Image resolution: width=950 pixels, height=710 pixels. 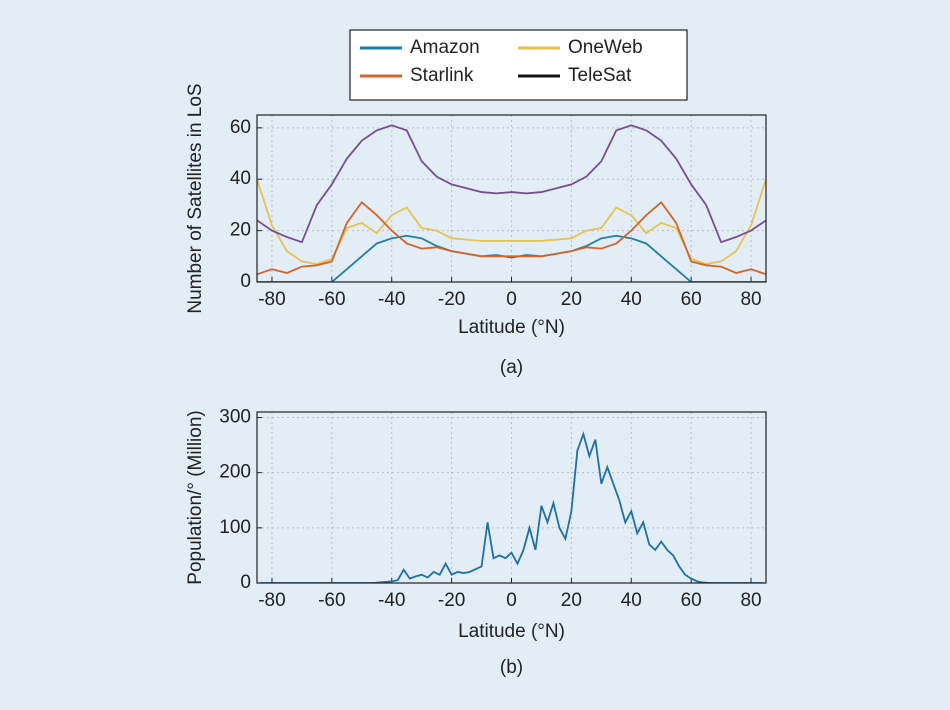 I want to click on legend-label: OneWeb, so click(x=605, y=47).